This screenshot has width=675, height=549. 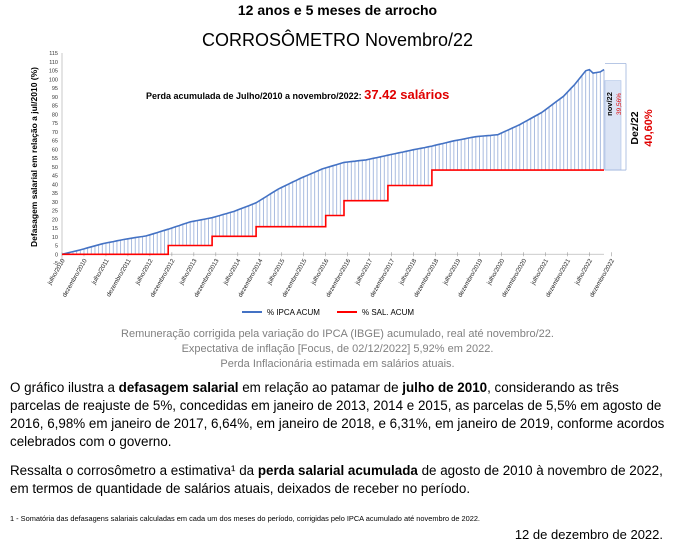 I want to click on y-tick-label: 100, so click(x=53, y=80).